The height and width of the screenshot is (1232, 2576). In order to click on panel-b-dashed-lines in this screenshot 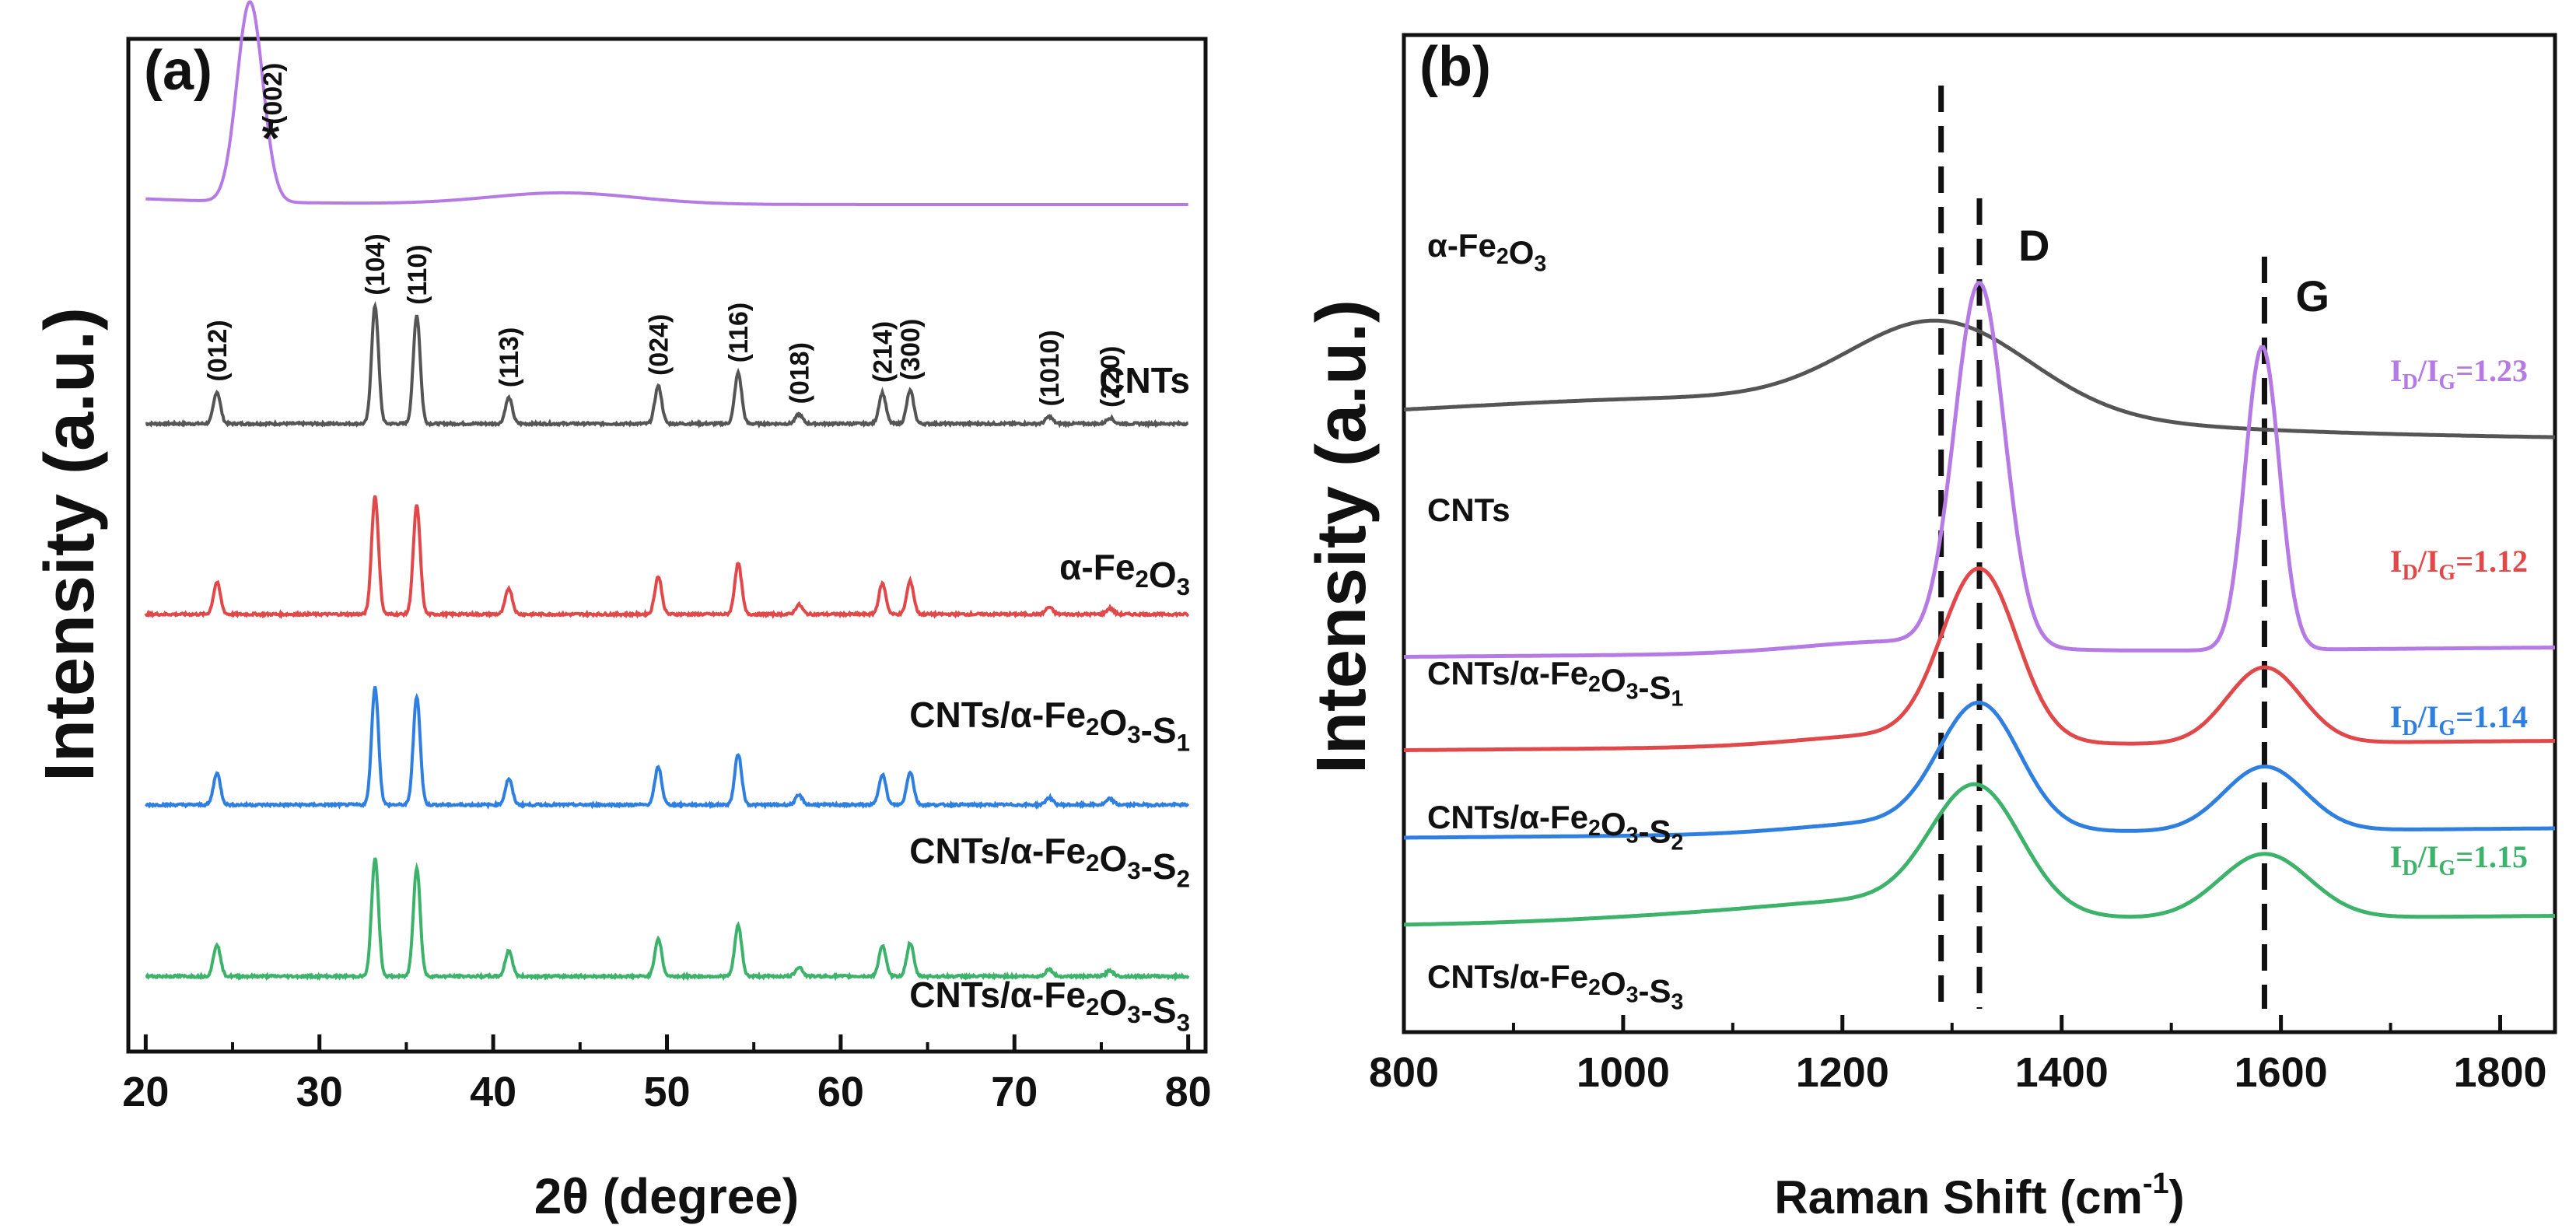, I will do `click(2102, 547)`.